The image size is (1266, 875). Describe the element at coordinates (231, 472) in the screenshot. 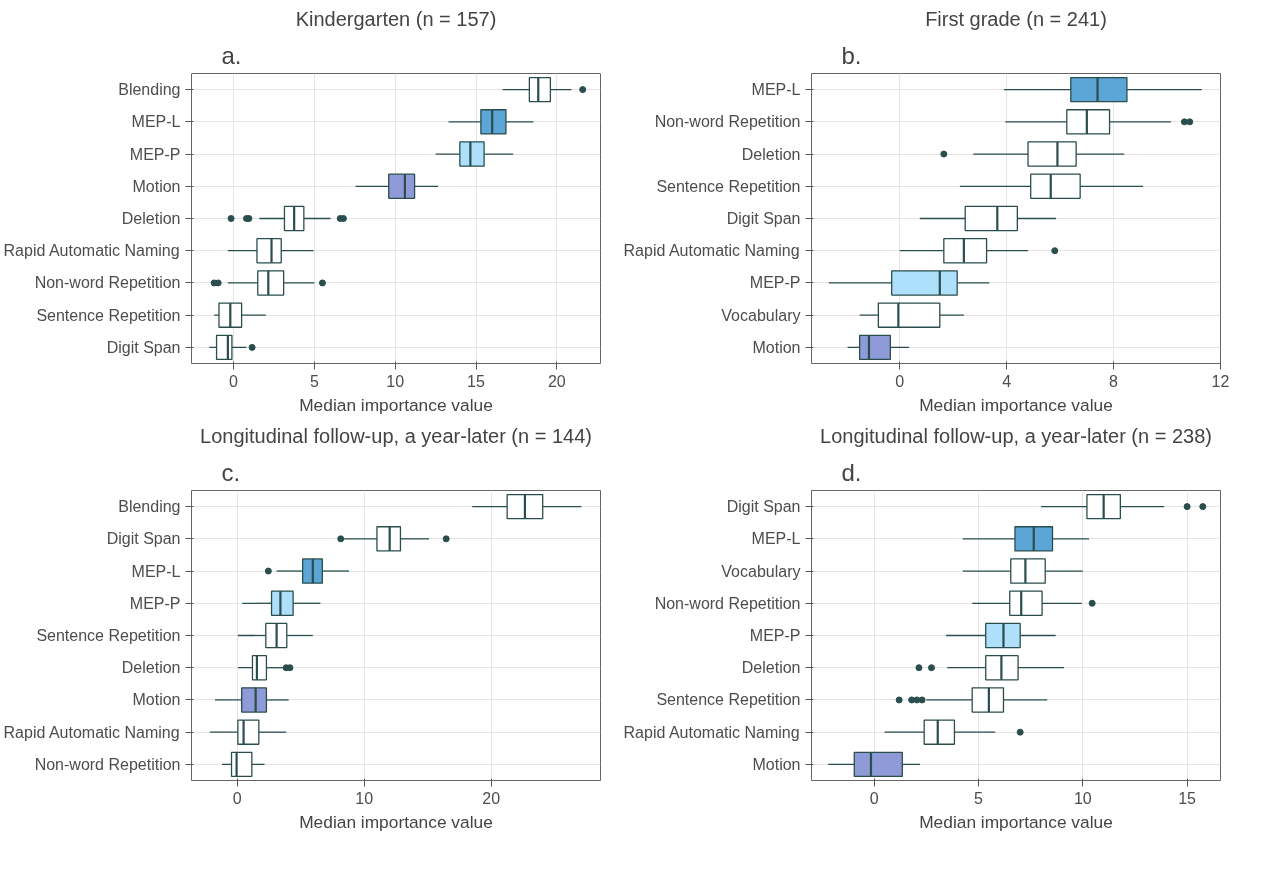

I see `text: c.` at that location.